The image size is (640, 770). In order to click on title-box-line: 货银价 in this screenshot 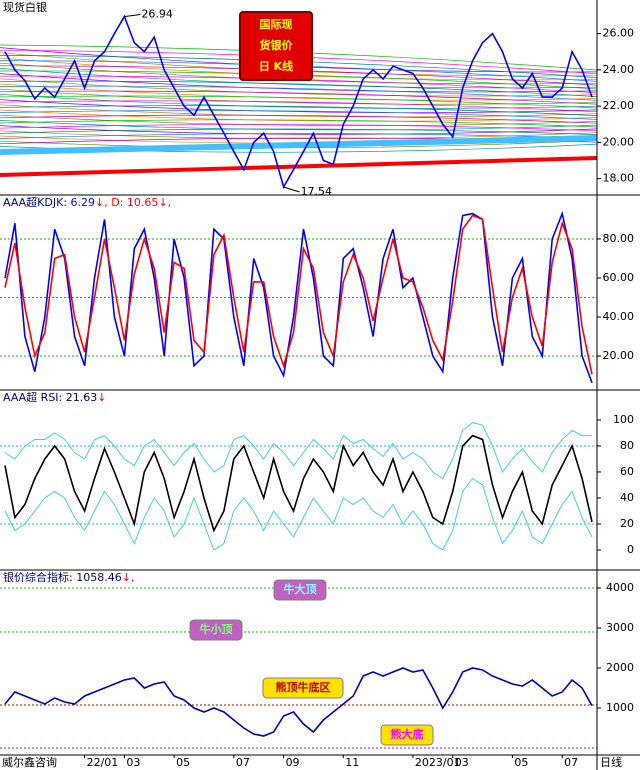, I will do `click(276, 45)`.